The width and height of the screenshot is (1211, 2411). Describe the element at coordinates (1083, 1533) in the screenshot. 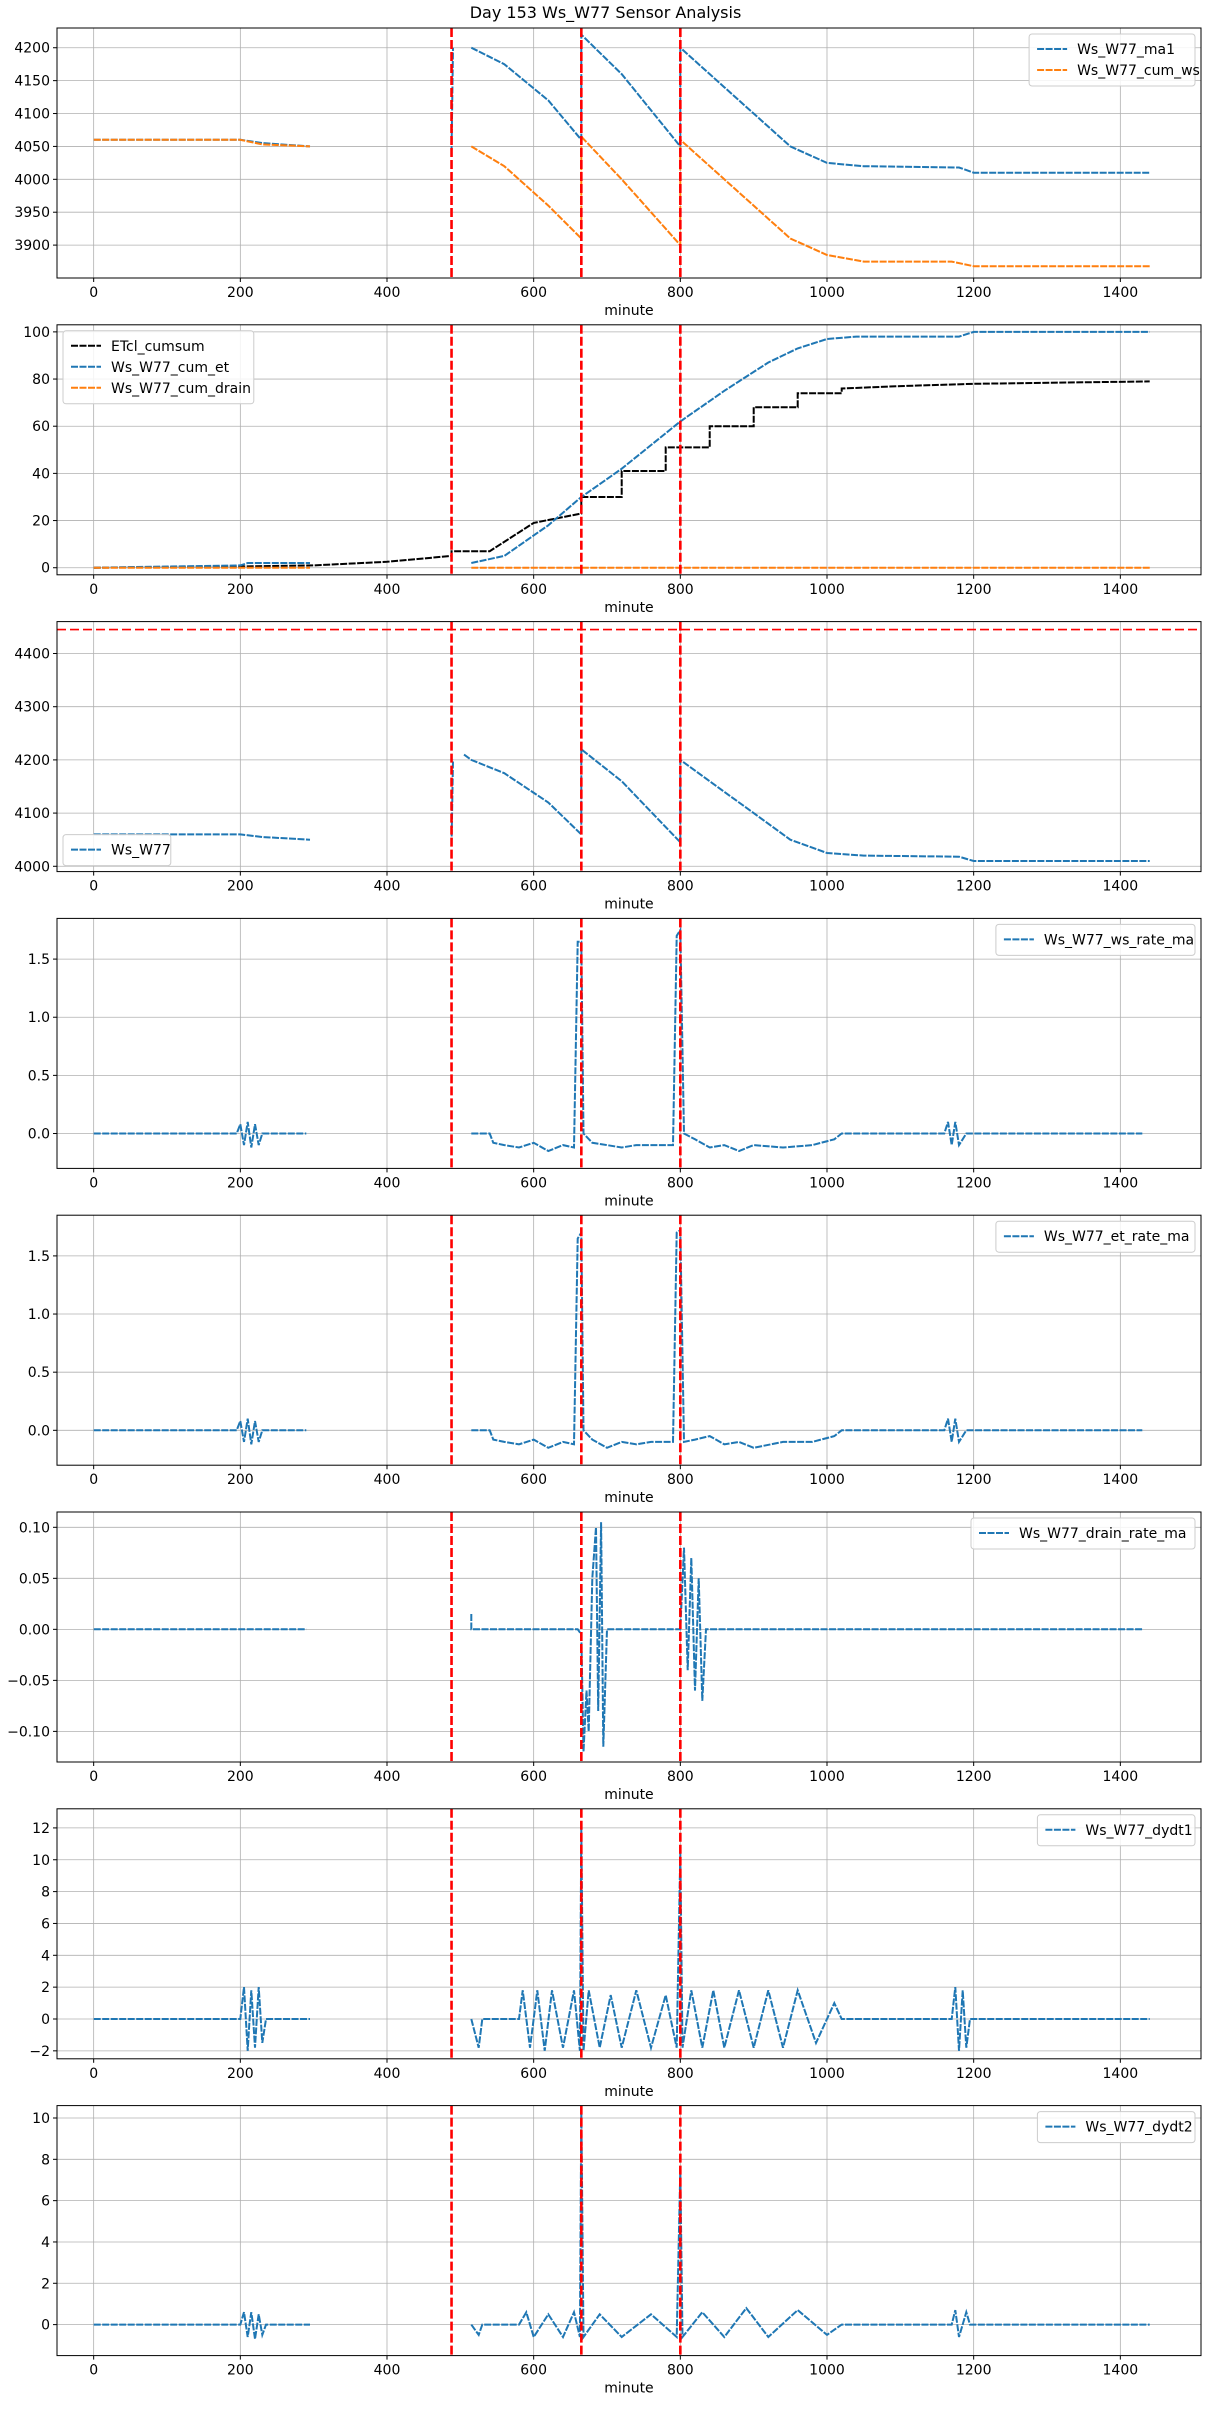

I see `legend: Ws_W77_drain_rate_ma` at that location.